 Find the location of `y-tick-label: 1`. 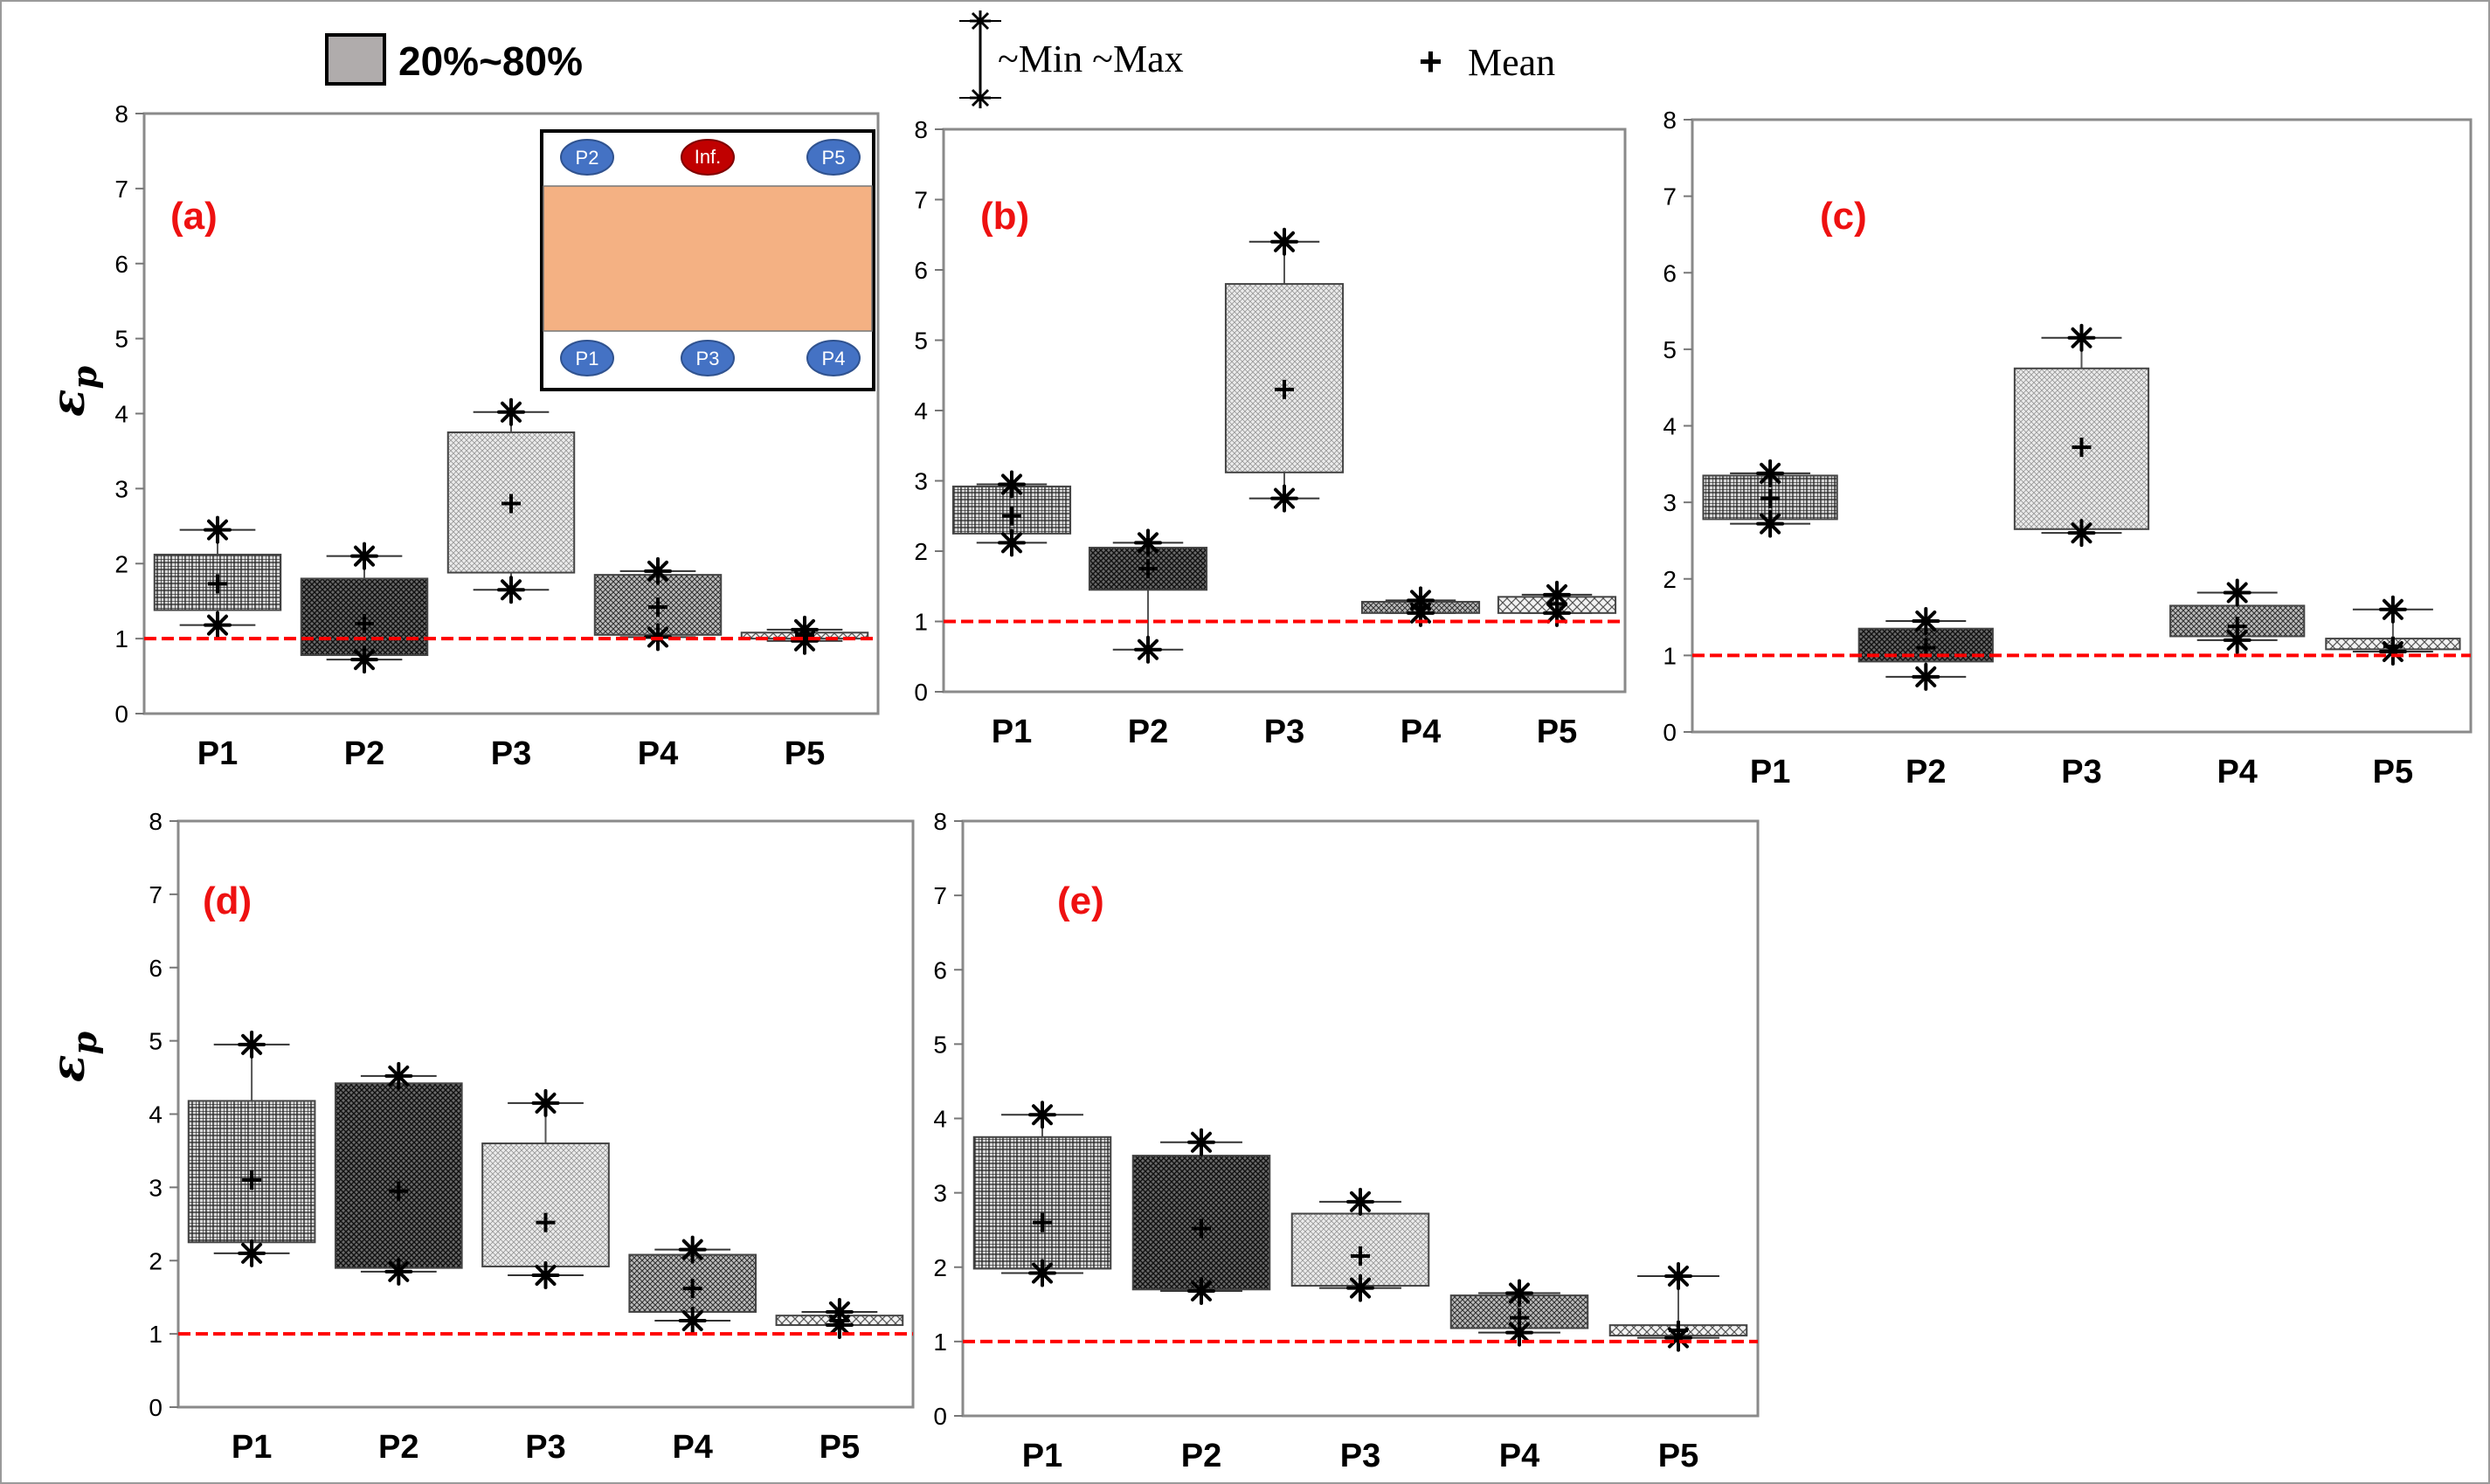

y-tick-label: 1 is located at coordinates (1670, 655).